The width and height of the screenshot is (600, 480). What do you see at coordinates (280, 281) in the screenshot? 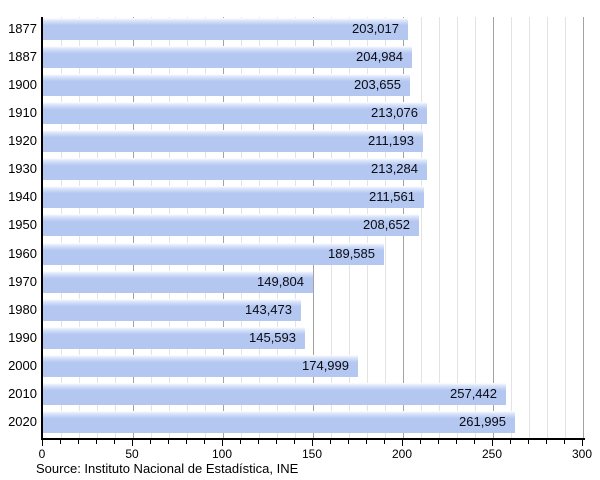
I see `bar-value-label: 149,804` at bounding box center [280, 281].